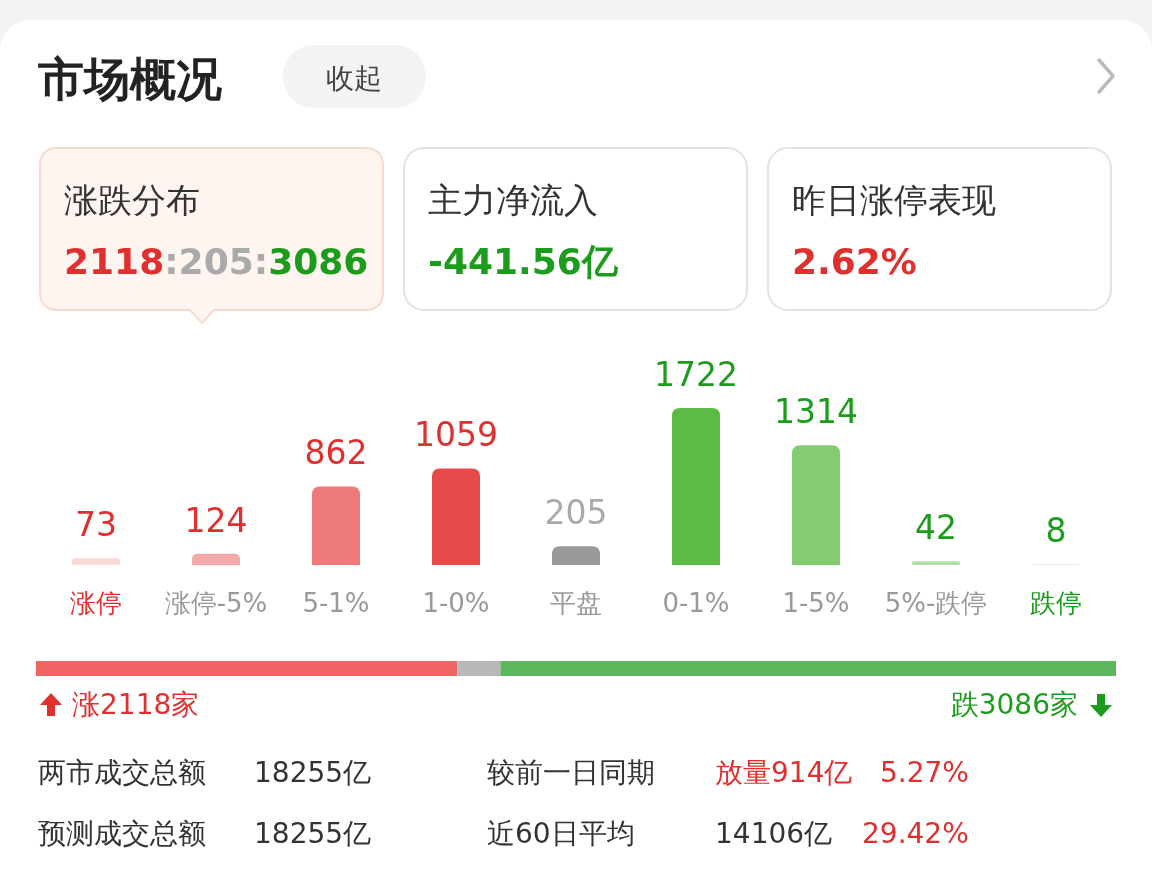 Image resolution: width=1152 pixels, height=889 pixels. I want to click on text: 收起, so click(354, 78).